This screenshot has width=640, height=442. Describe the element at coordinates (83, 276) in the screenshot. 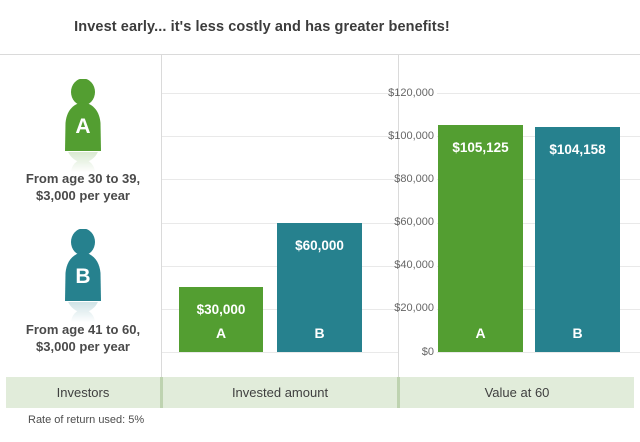

I see `investor-b-letter: B` at that location.